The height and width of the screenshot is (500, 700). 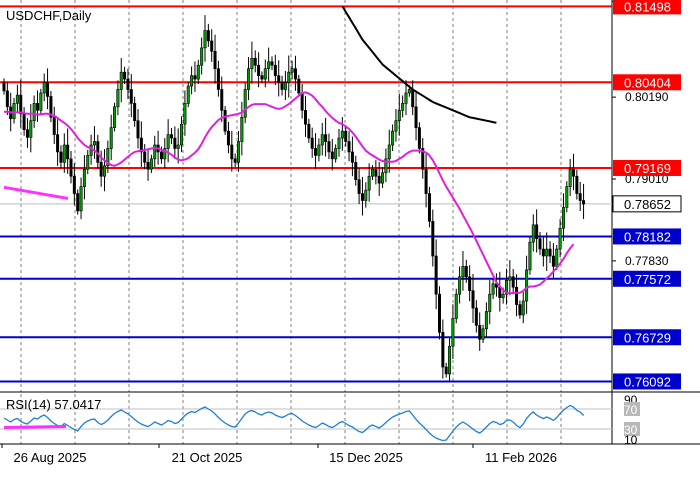 What do you see at coordinates (647, 82) in the screenshot?
I see `level-price-label: 0.80404` at bounding box center [647, 82].